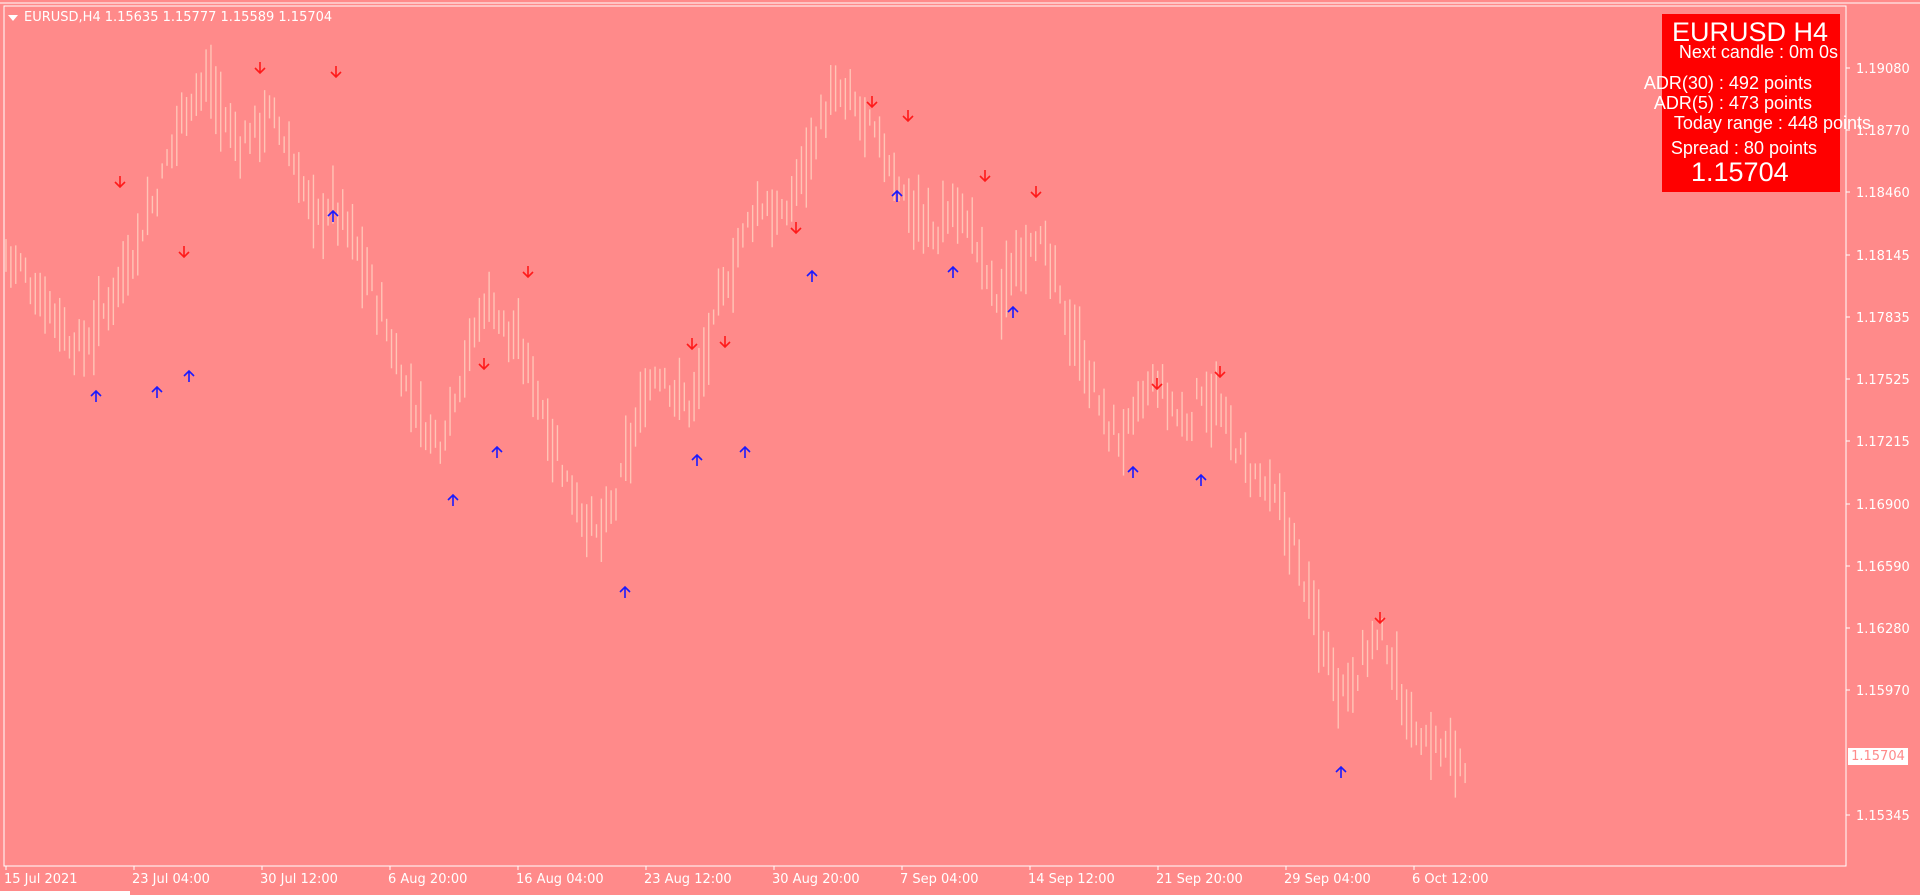 The image size is (1920, 895). What do you see at coordinates (1071, 879) in the screenshot?
I see `x-tick-label: 14 Sep 12:00` at bounding box center [1071, 879].